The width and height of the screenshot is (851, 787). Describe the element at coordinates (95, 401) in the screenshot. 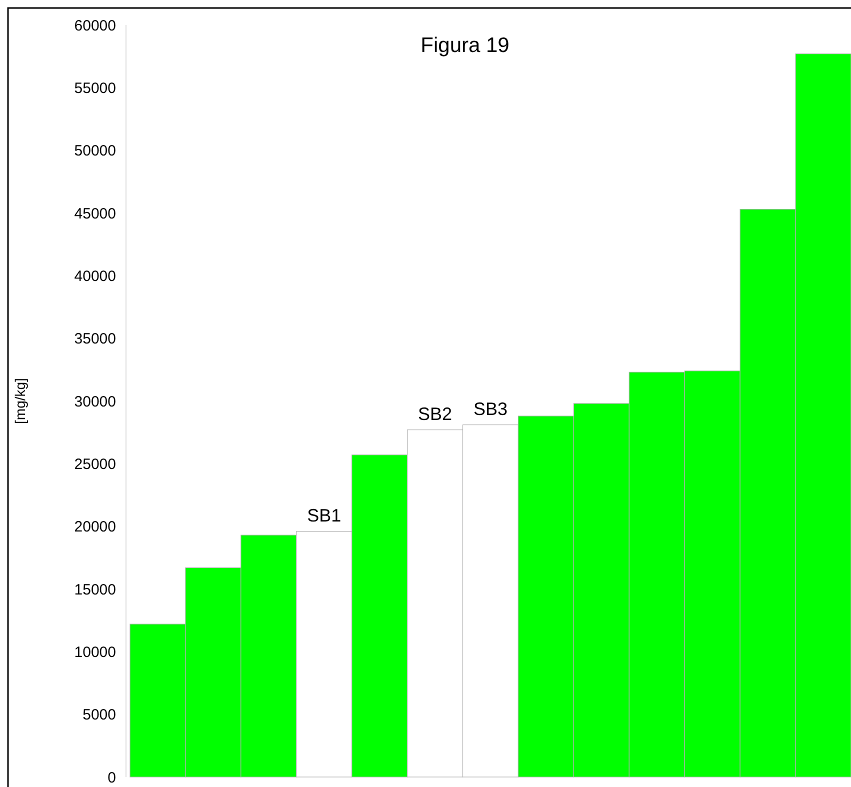

I see `y-tick-label: 30000` at that location.